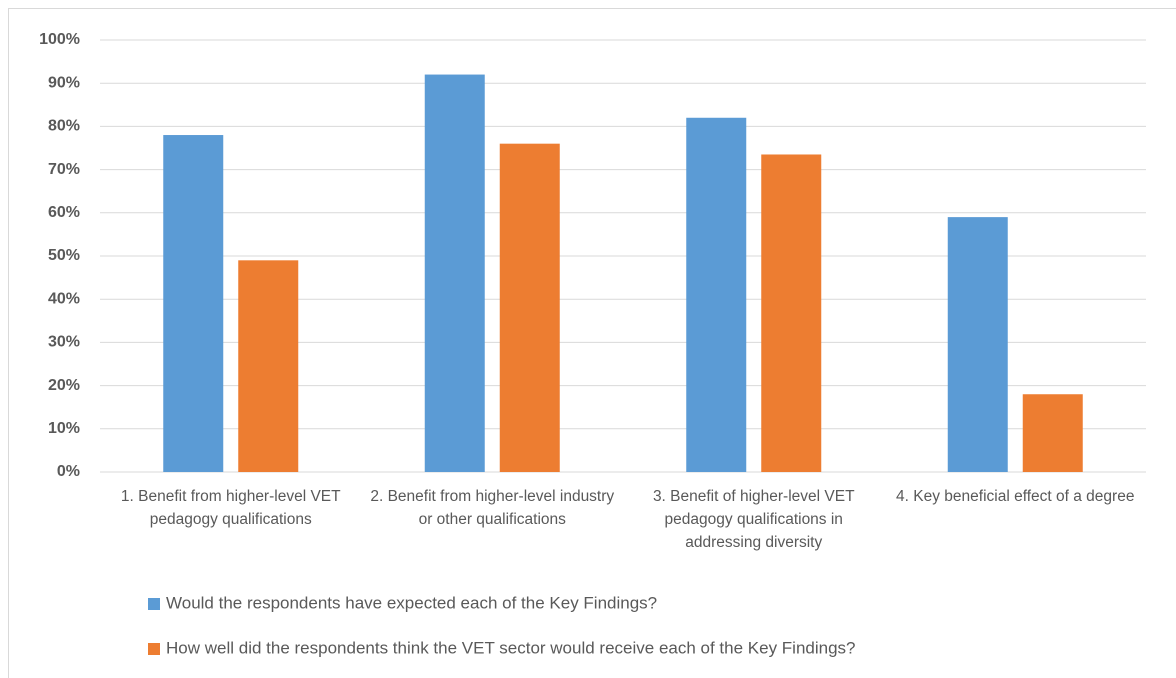 This screenshot has height=678, width=1176. Describe the element at coordinates (64, 342) in the screenshot. I see `y-tick-label: 30%` at that location.